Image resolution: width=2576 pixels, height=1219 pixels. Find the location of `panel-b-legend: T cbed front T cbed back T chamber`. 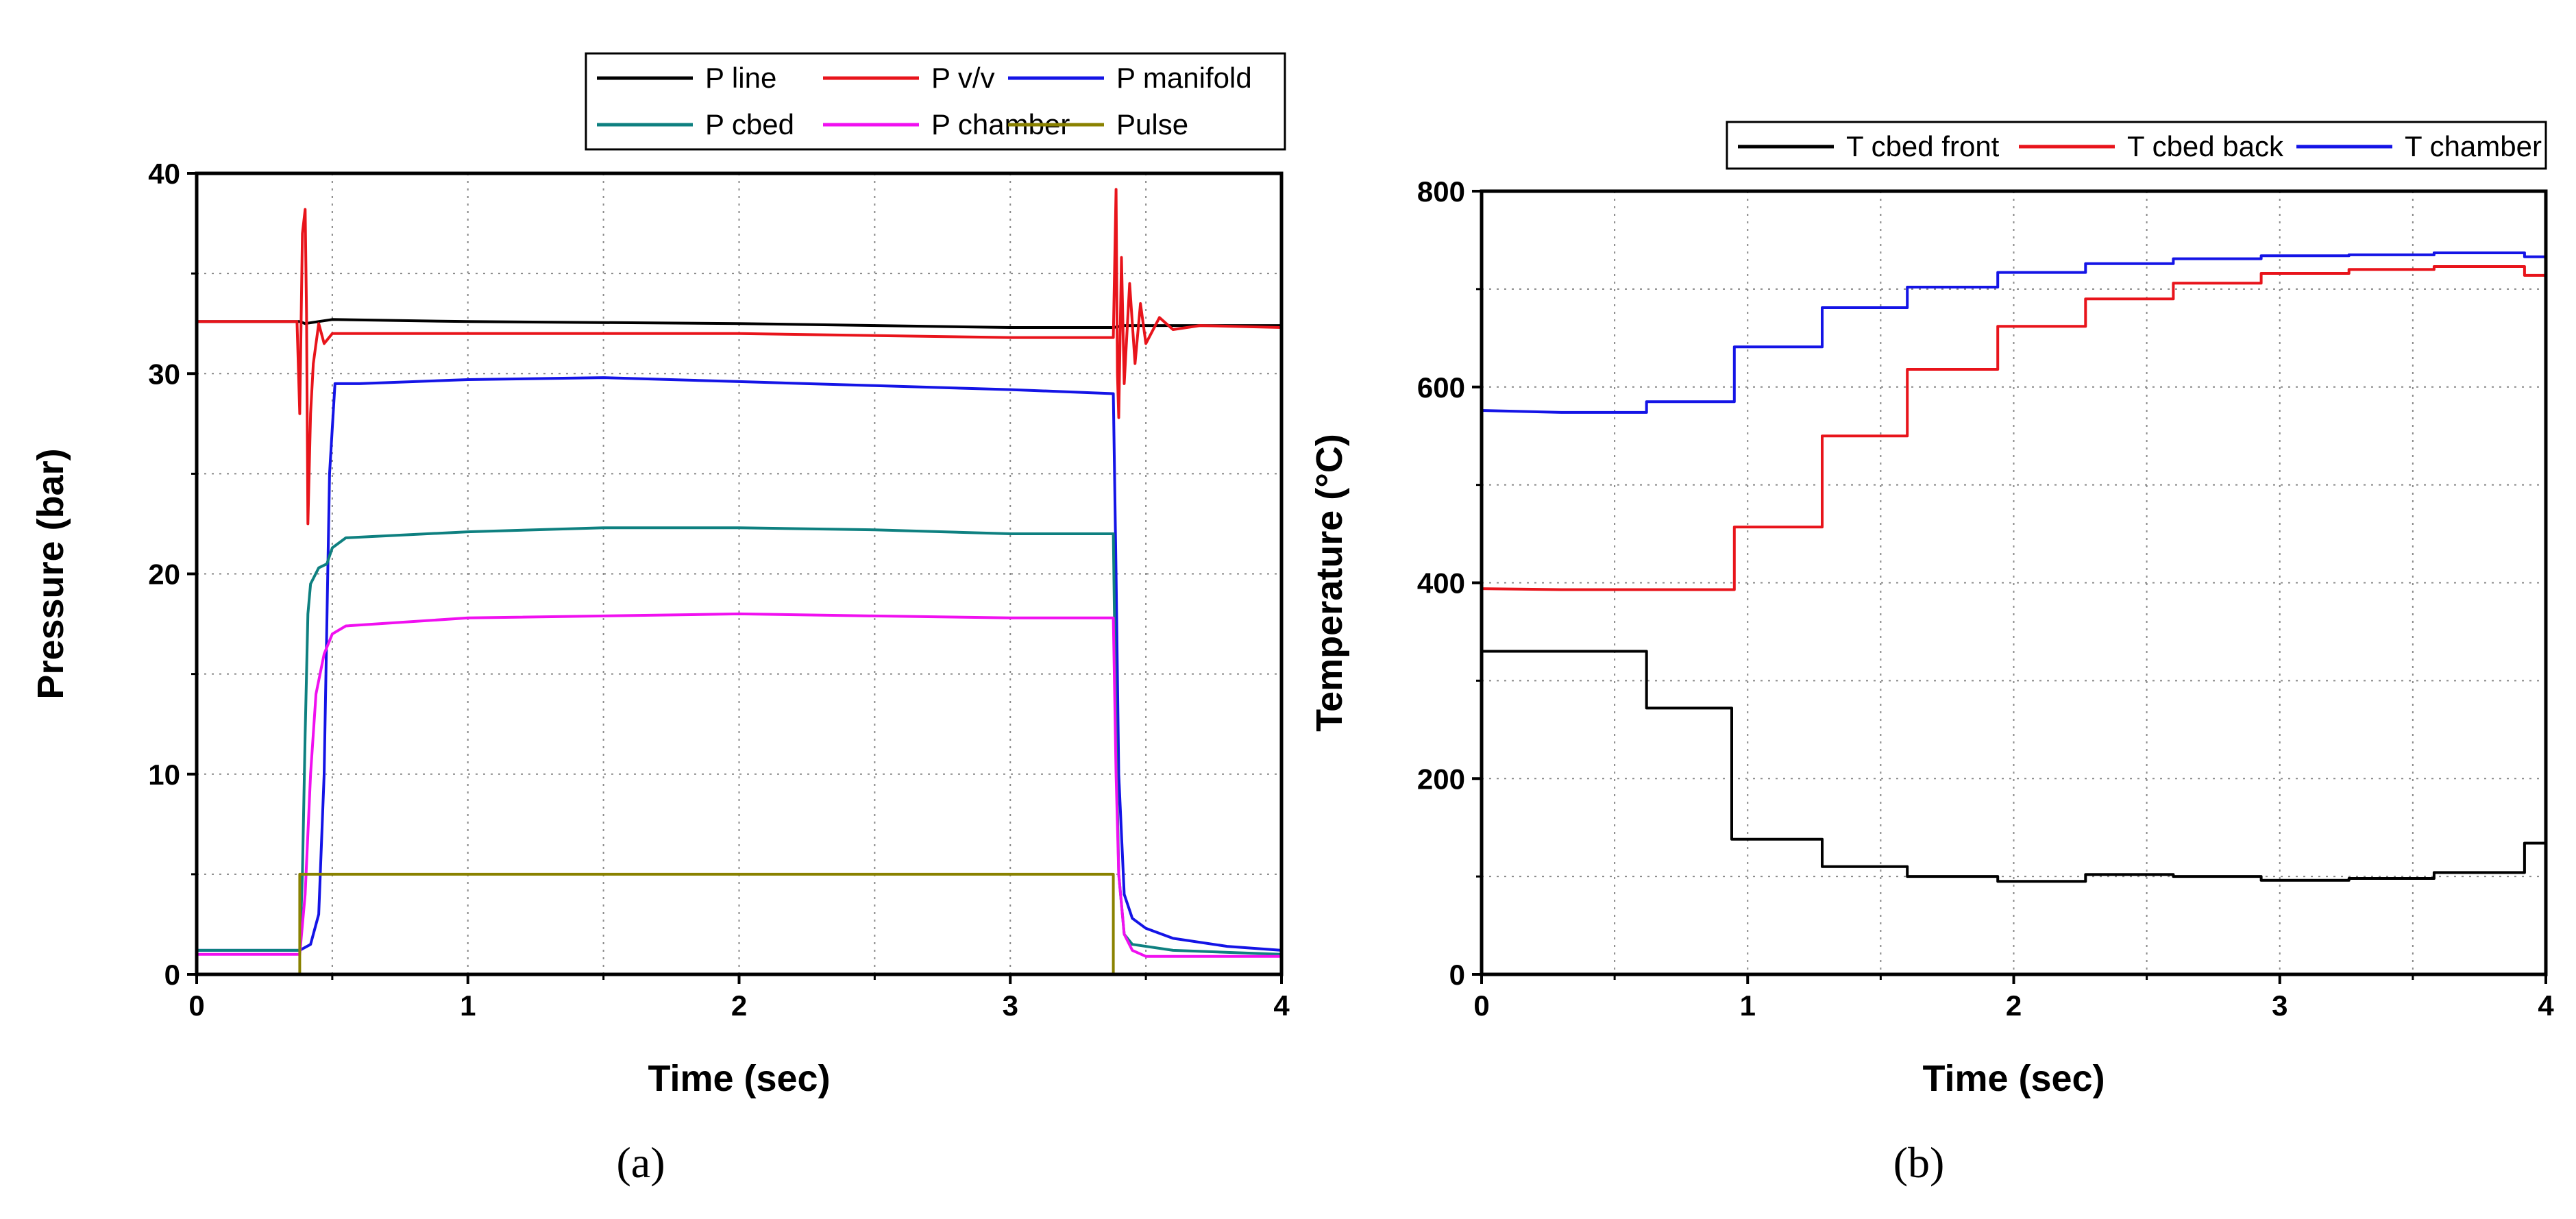

panel-b-legend: T cbed front T cbed back T chamber is located at coordinates (2137, 145).